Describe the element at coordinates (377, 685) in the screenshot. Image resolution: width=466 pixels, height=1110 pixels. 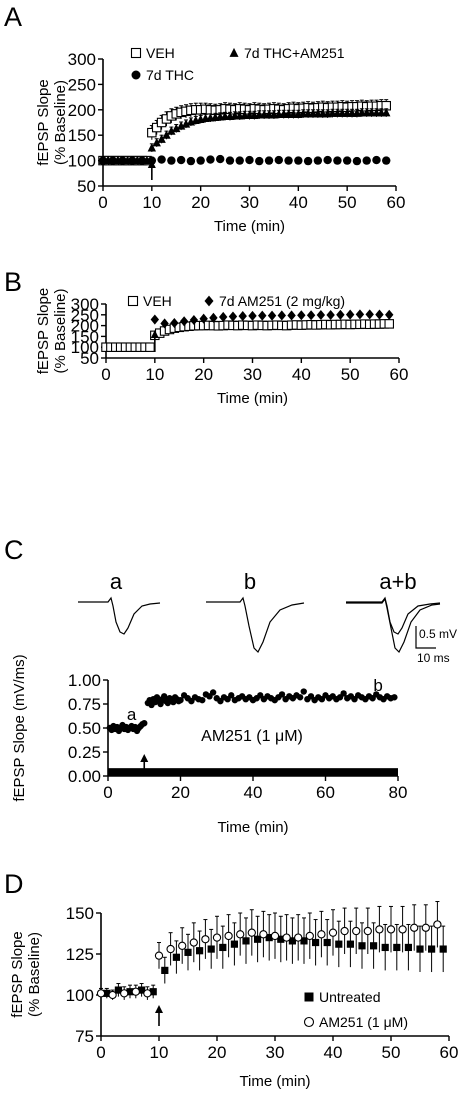
I see `time-point-label-b: b` at that location.